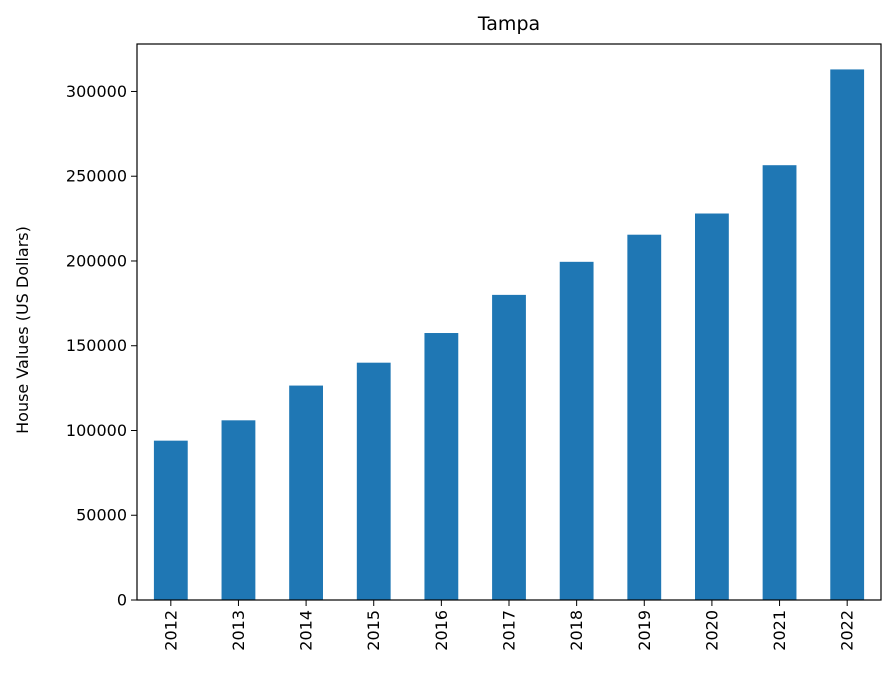 Image resolution: width=889 pixels, height=676 pixels. Describe the element at coordinates (238, 510) in the screenshot. I see `bar-2013` at that location.